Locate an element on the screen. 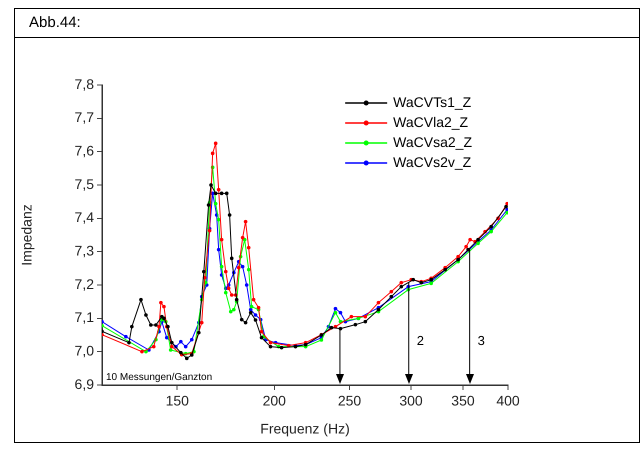 This screenshot has height=450, width=641. x-tick-label: 150 is located at coordinates (178, 400).